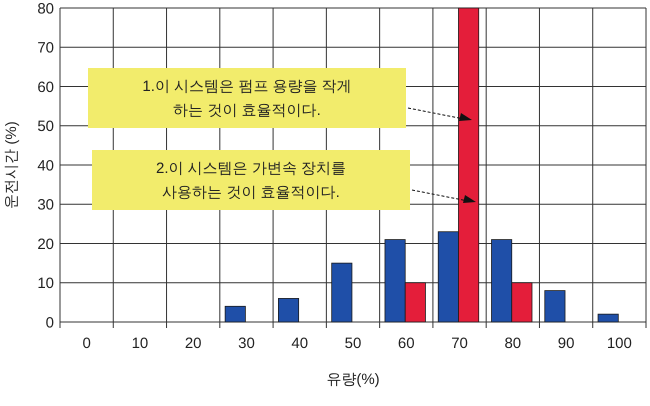 The height and width of the screenshot is (406, 650). I want to click on y-axis-title: 운전시간 (%), so click(11, 165).